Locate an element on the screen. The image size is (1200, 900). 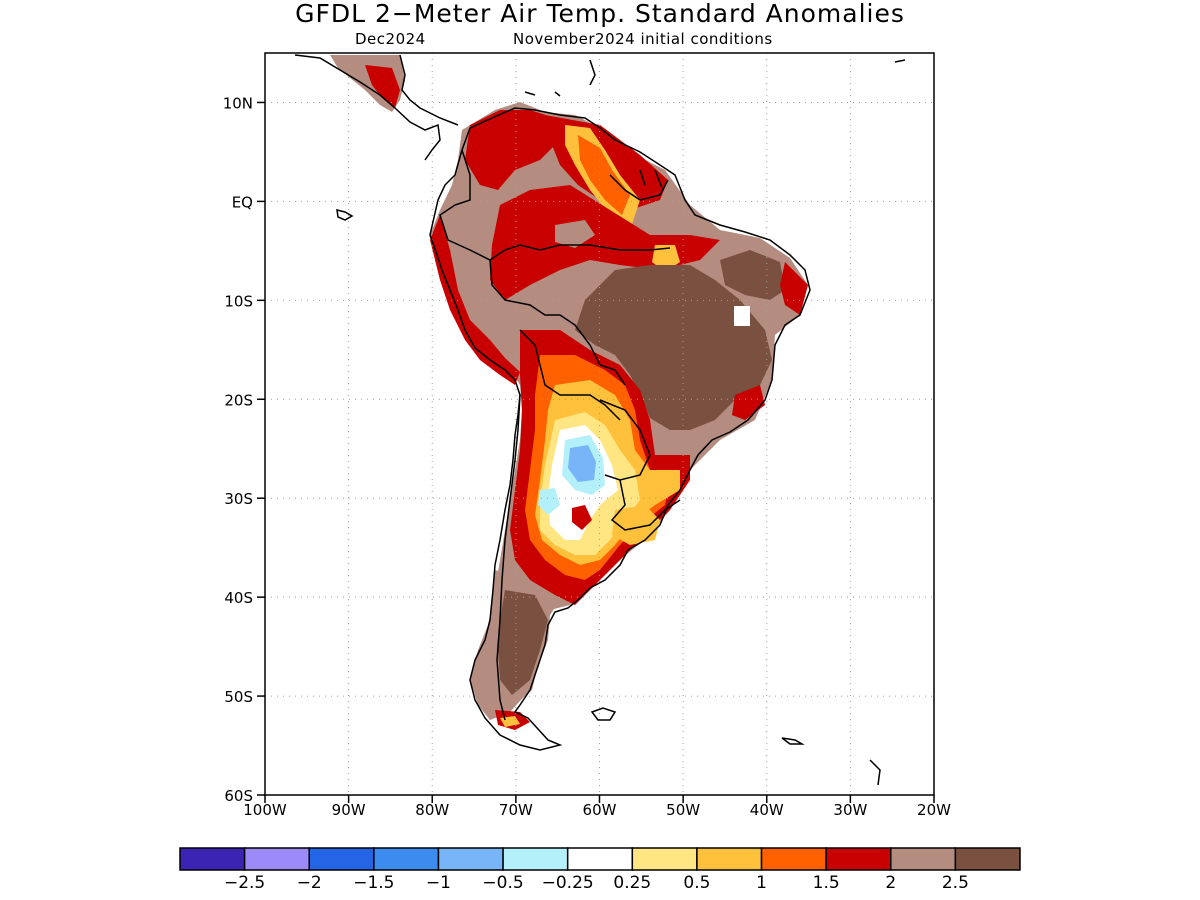
lat-tick-label: 20S is located at coordinates (238, 400).